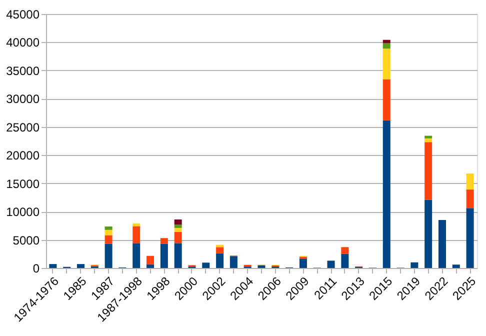 The width and height of the screenshot is (486, 336). What do you see at coordinates (23, 183) in the screenshot?
I see `y-tick-label: 15000` at bounding box center [23, 183].